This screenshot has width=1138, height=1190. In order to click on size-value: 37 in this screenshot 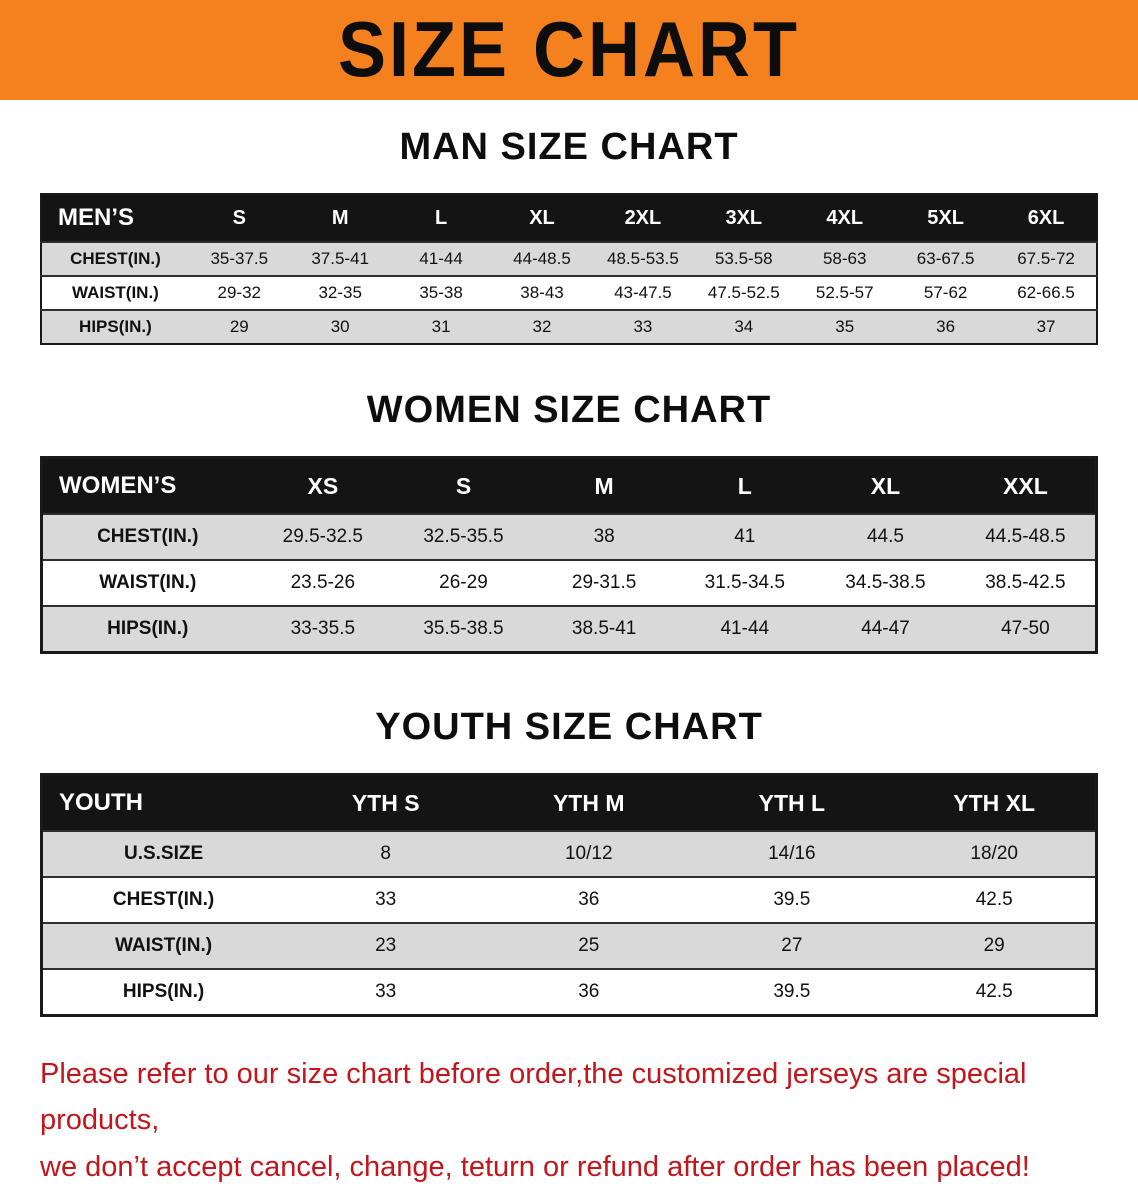, I will do `click(1046, 326)`.